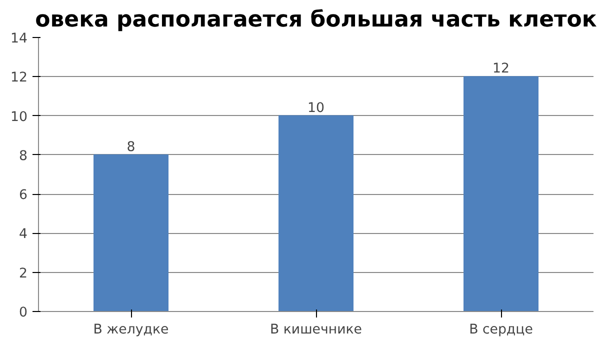 Image resolution: width=605 pixels, height=340 pixels. I want to click on y-tick-label: 2, so click(23, 274).